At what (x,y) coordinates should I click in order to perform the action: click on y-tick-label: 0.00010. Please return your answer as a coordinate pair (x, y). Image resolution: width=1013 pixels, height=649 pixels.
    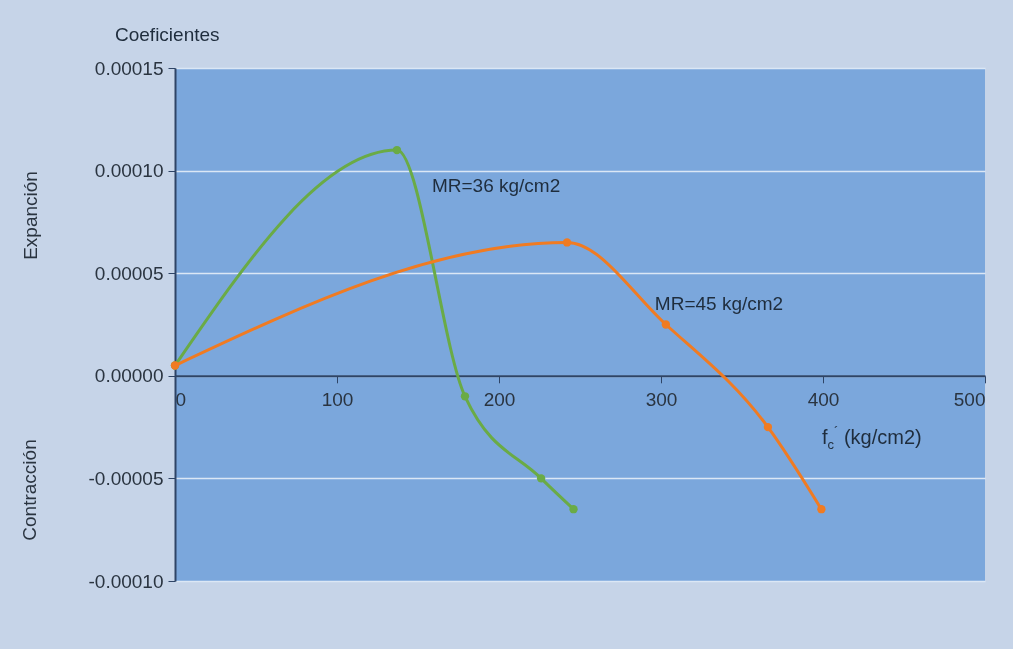
    Looking at the image, I should click on (129, 171).